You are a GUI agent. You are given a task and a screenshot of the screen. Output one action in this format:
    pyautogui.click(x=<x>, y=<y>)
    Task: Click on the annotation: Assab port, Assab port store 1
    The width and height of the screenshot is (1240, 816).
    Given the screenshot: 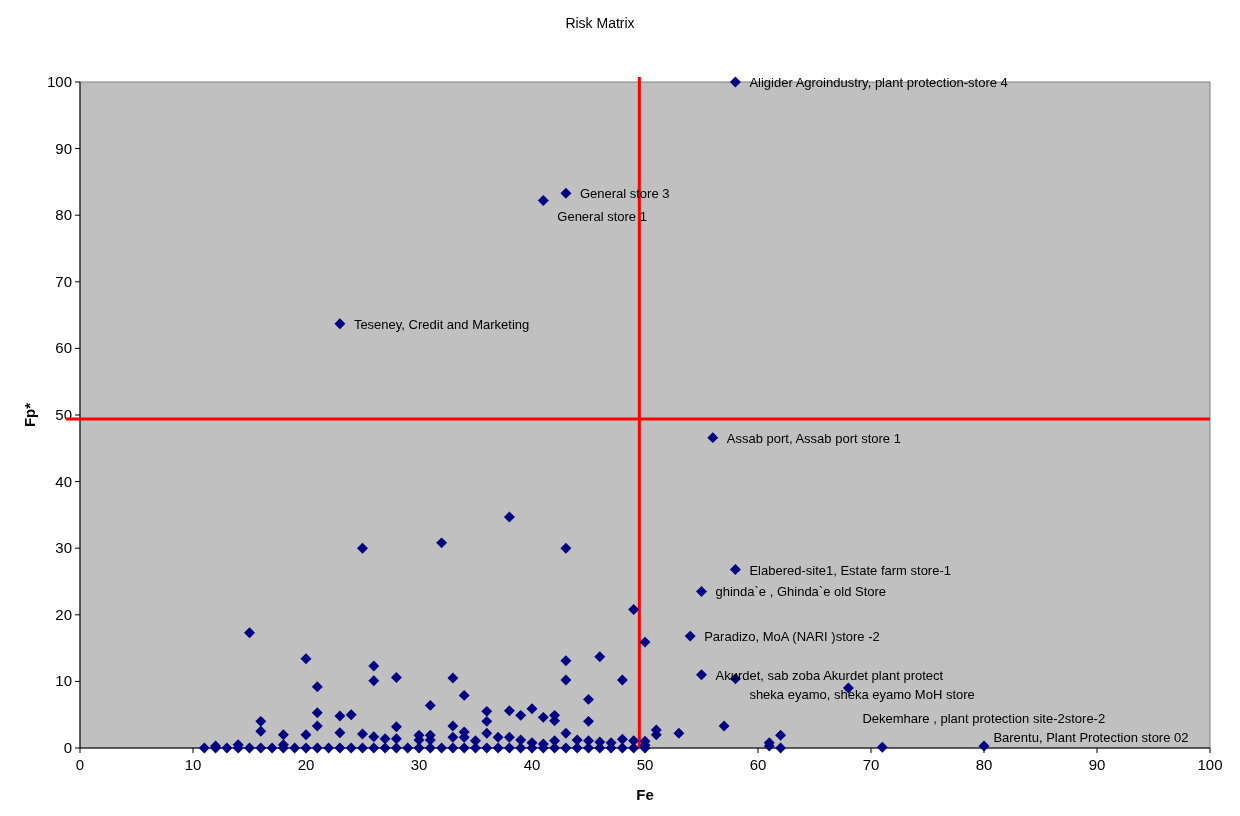 What is the action you would take?
    pyautogui.click(x=813, y=438)
    